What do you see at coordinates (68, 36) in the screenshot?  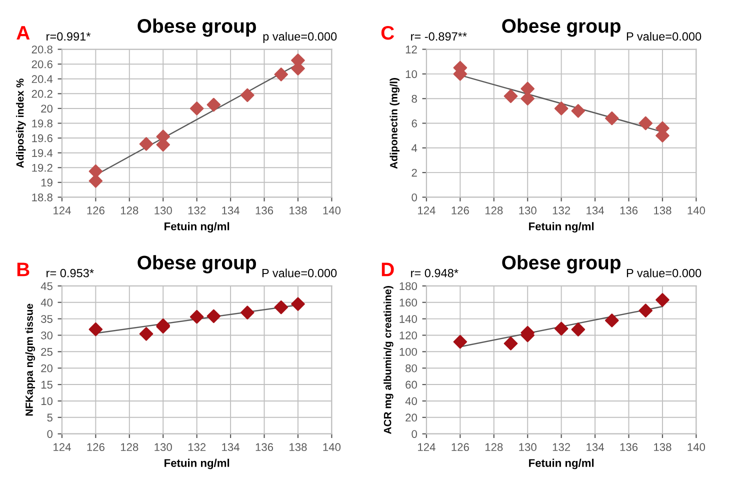 I see `text: r=0.991*` at bounding box center [68, 36].